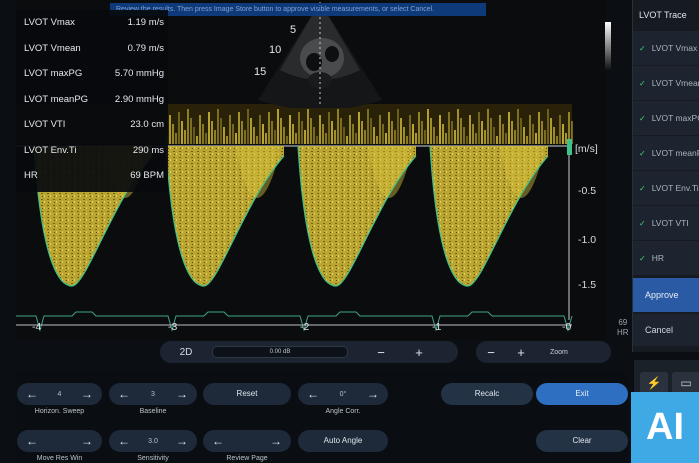 The width and height of the screenshot is (699, 463). I want to click on echo-2d-inset, so click(320, 55).